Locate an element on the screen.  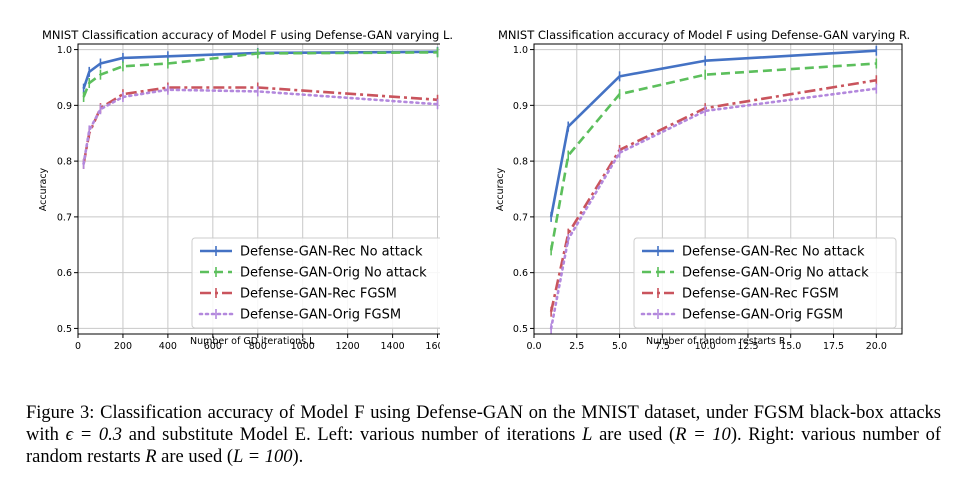
left-chart-xtick-label: 800 is located at coordinates (258, 346).